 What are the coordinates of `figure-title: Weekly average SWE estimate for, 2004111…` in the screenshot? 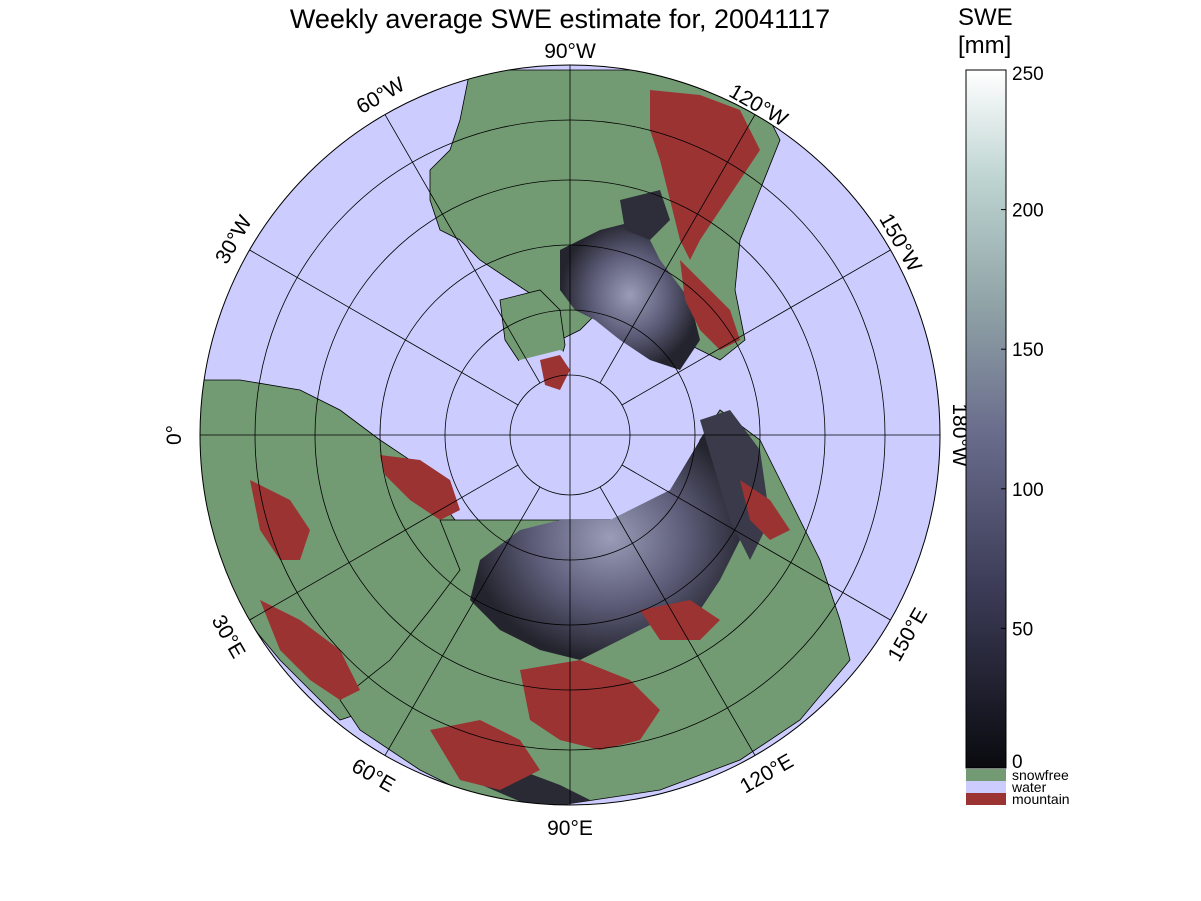 It's located at (560, 19).